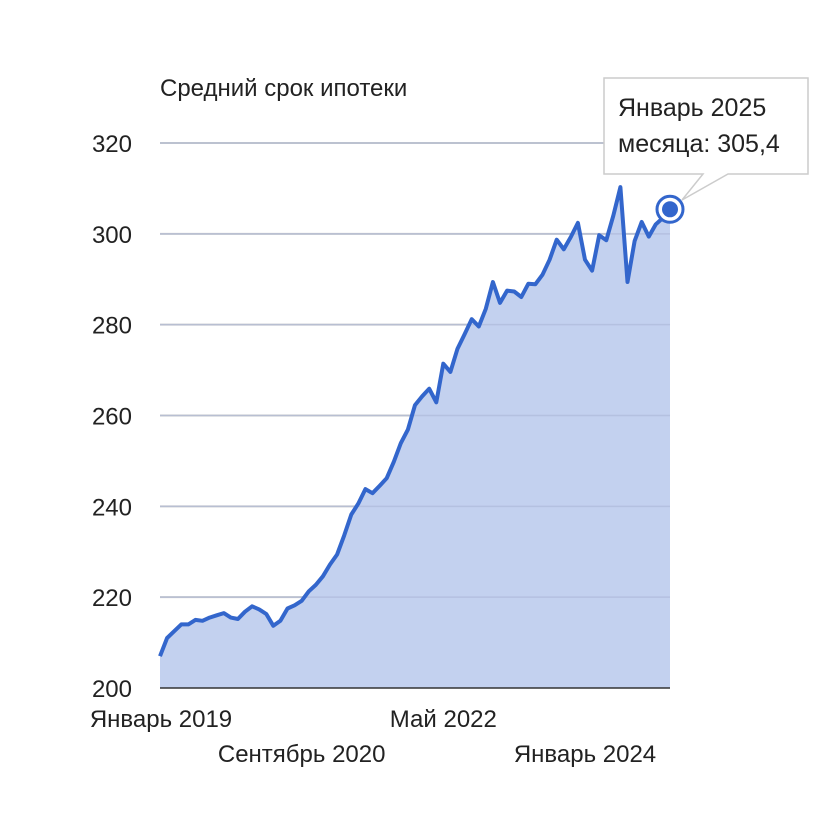 This screenshot has width=828, height=820. What do you see at coordinates (302, 754) in the screenshot?
I see `x-tick-label: Сентябрь 2020` at bounding box center [302, 754].